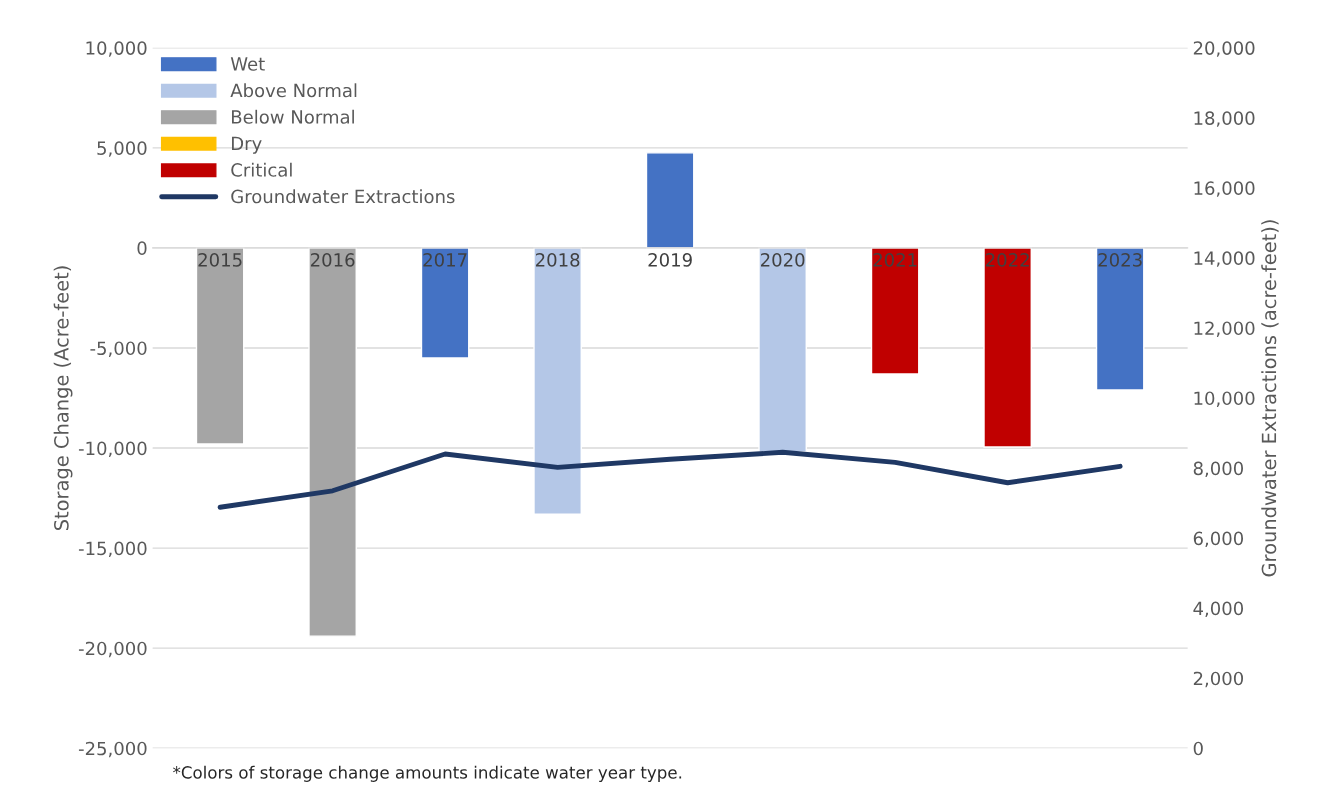 Image resolution: width=1327 pixels, height=796 pixels. I want to click on y2-tick-label: 16,000, so click(1224, 189).